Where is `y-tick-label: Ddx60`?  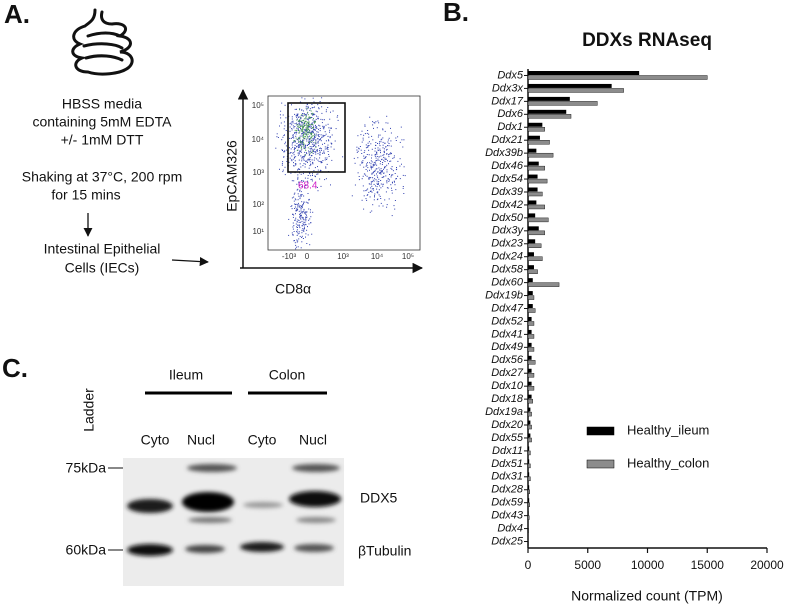 y-tick-label: Ddx60 is located at coordinates (507, 283).